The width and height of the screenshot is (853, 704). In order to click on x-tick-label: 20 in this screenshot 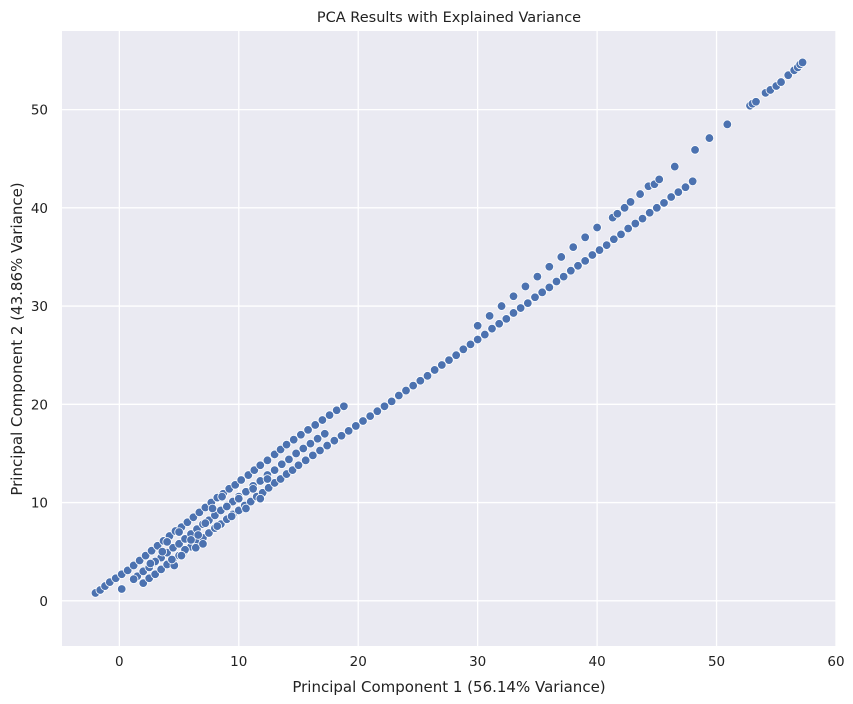, I will do `click(358, 662)`.